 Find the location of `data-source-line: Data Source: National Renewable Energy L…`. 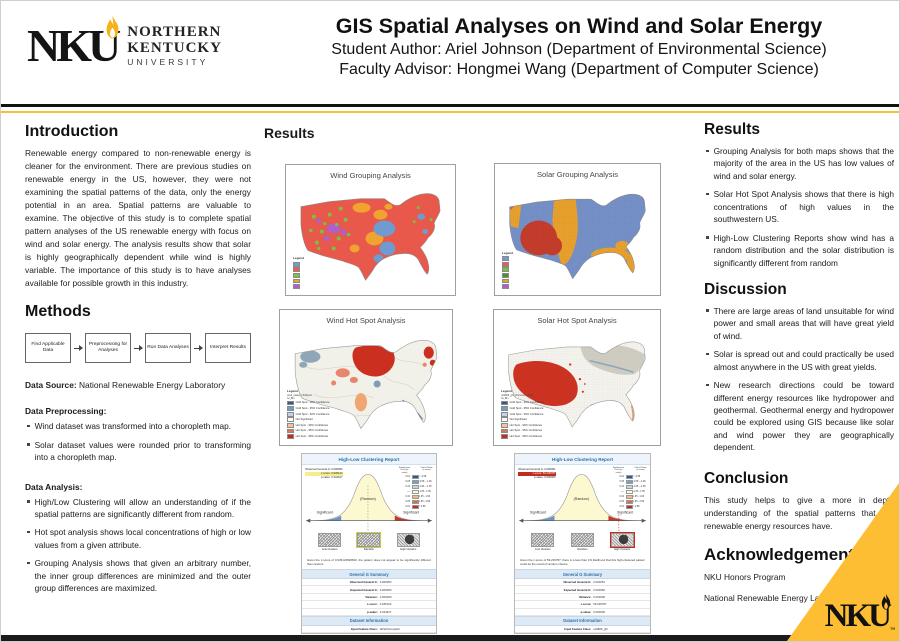

data-source-line: Data Source: National Renewable Energy L… is located at coordinates (138, 385).